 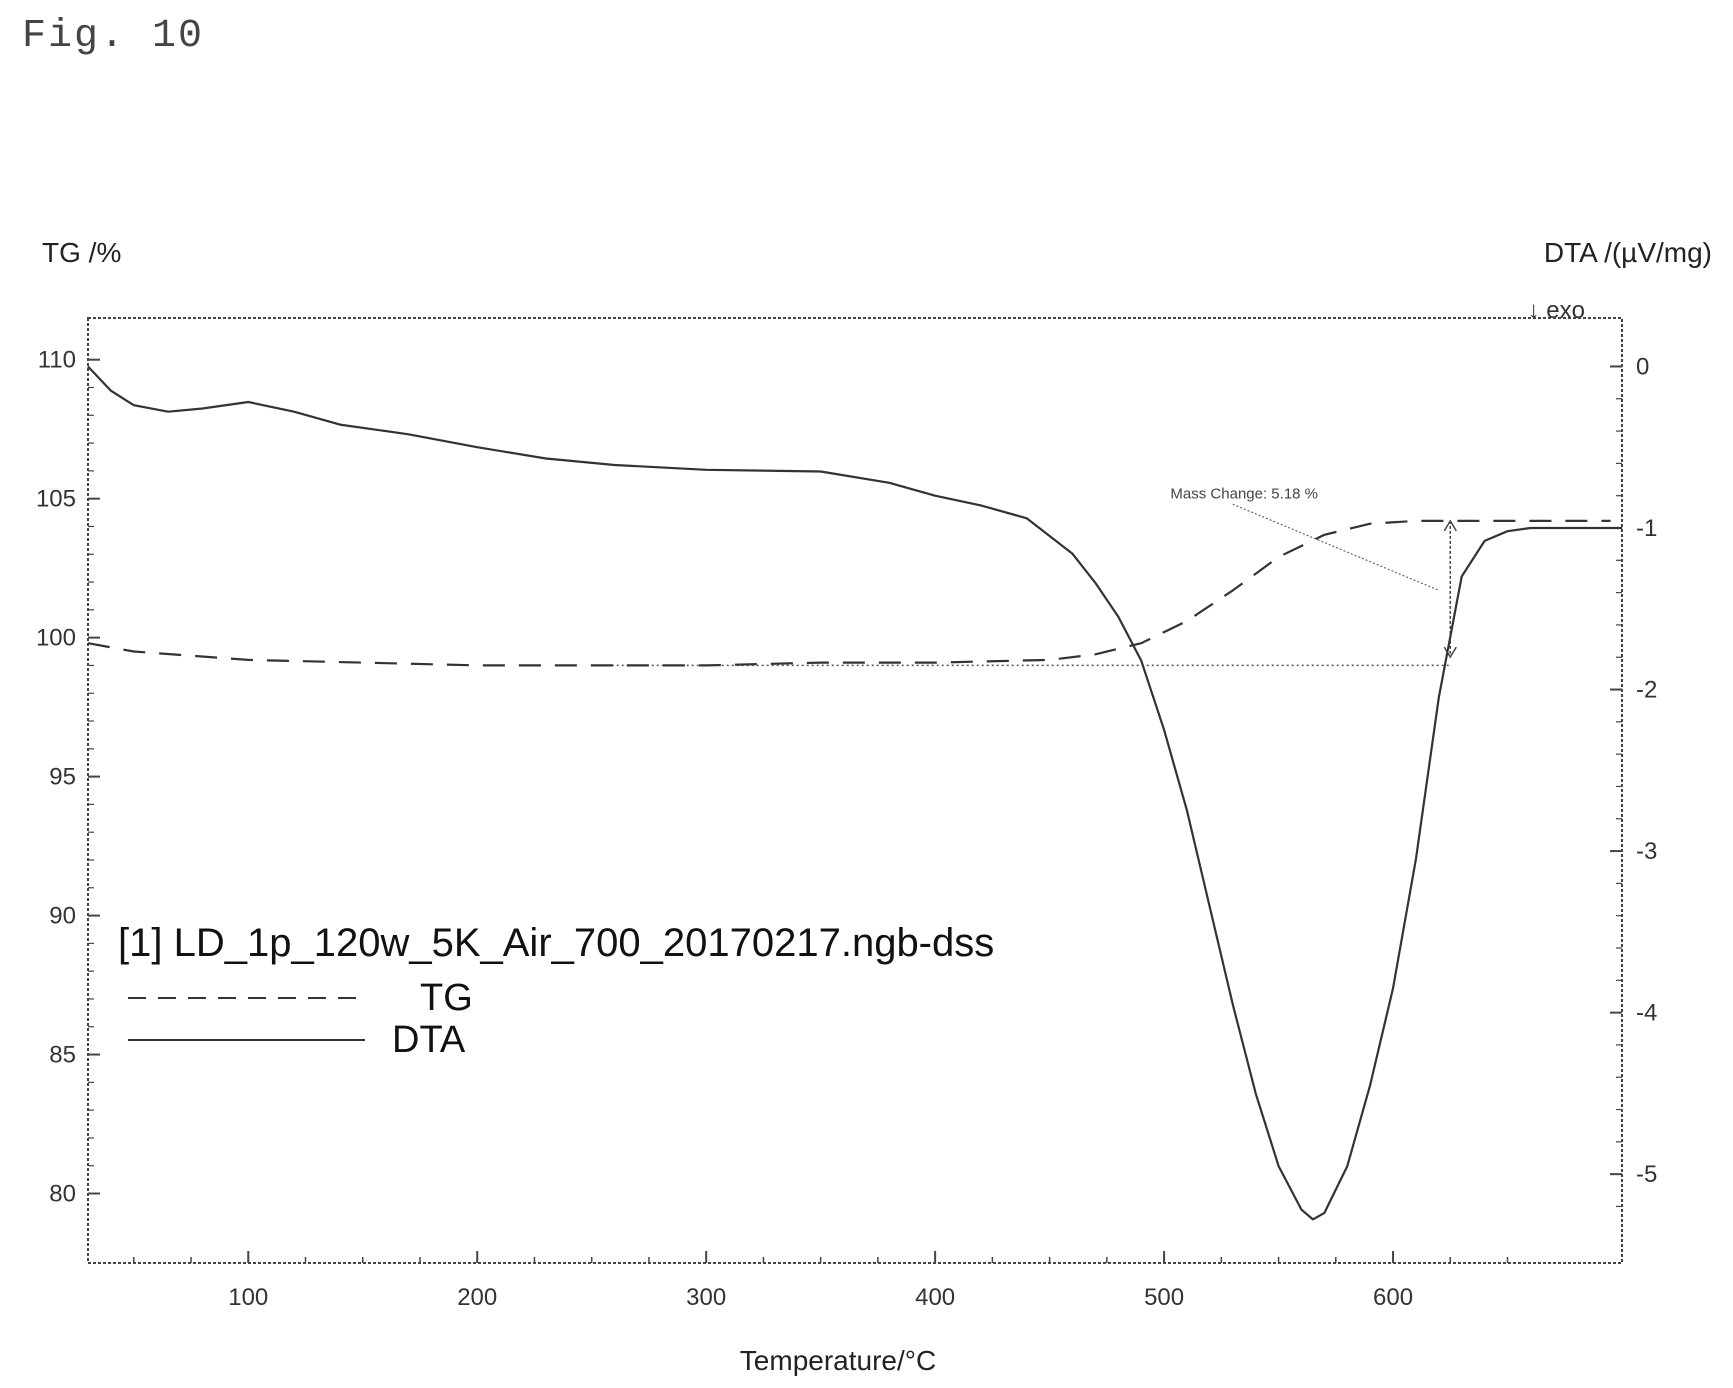 I want to click on y-right-tick-label: -2, so click(x=1646, y=690).